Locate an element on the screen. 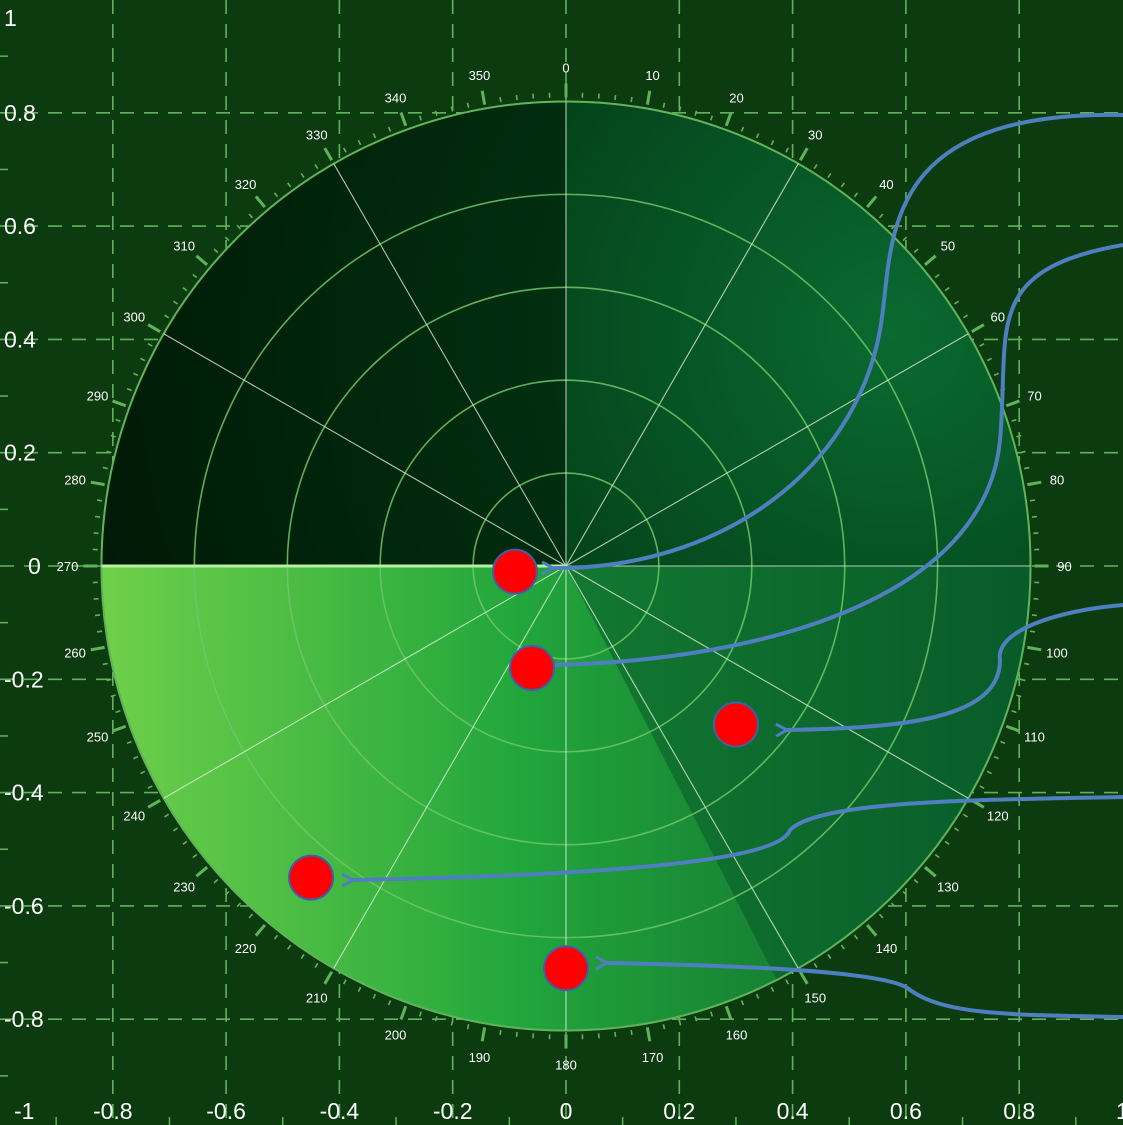  data-point is located at coordinates (515, 571).